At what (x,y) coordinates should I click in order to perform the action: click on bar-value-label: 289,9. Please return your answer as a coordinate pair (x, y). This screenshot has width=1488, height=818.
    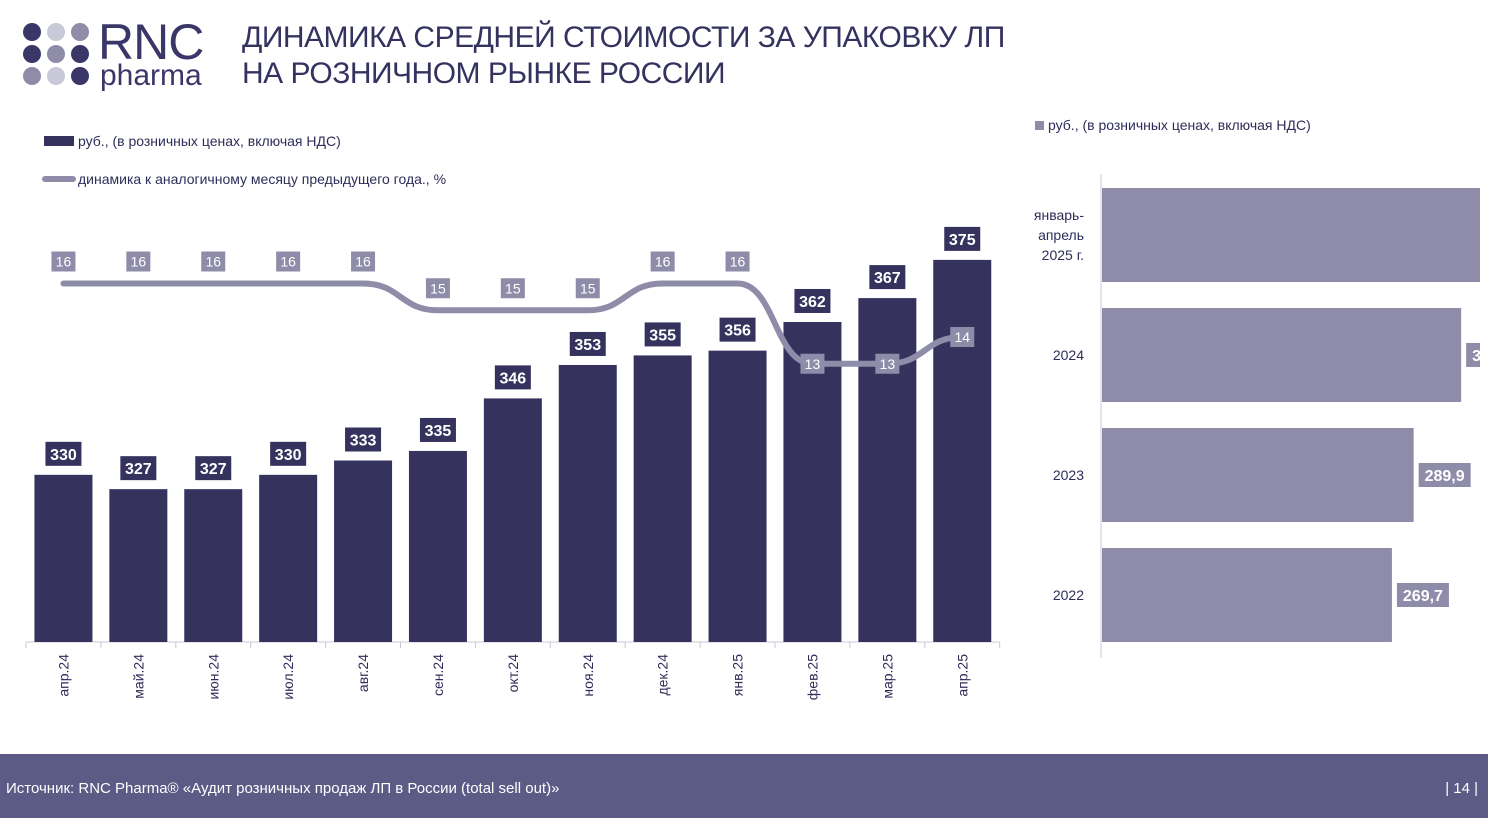
    Looking at the image, I should click on (1445, 476).